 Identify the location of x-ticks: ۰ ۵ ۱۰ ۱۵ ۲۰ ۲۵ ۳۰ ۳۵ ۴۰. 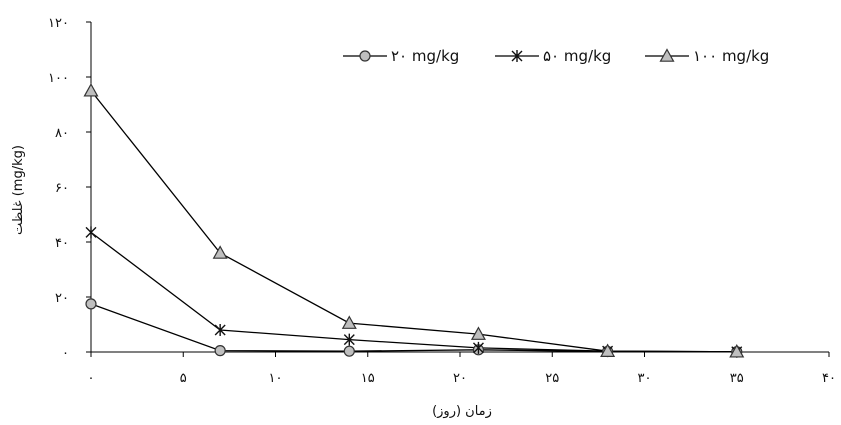
(462, 369).